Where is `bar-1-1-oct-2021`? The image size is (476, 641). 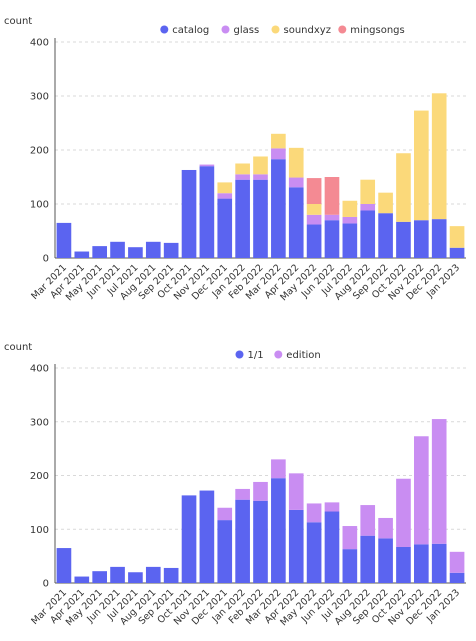
bar-1-1-oct-2021 is located at coordinates (189, 539).